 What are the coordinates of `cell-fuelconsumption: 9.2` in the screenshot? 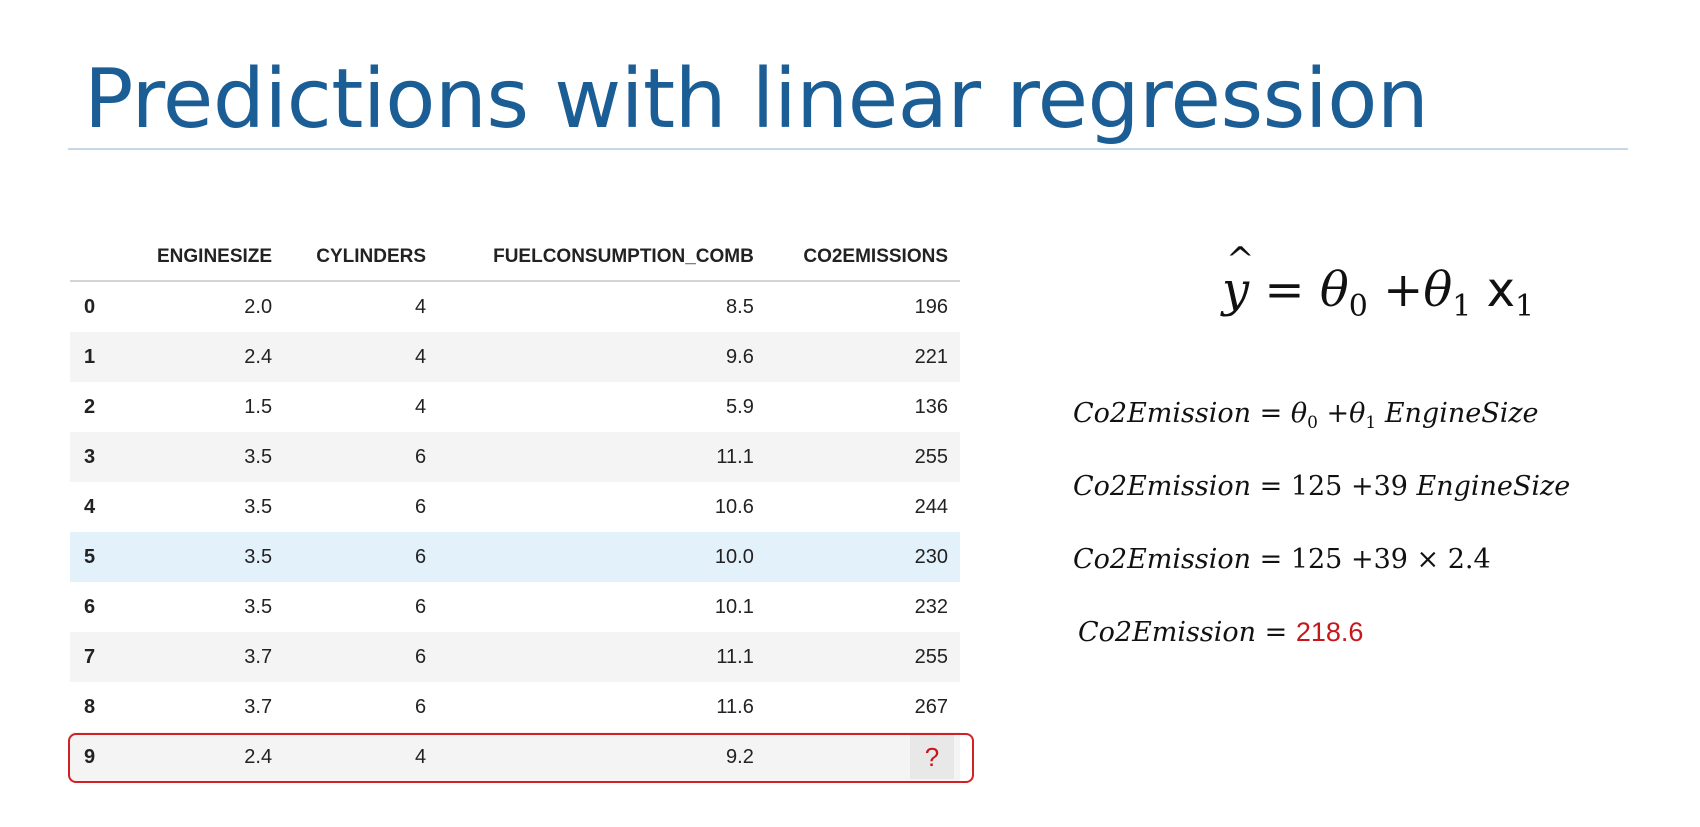 It's located at (602, 757).